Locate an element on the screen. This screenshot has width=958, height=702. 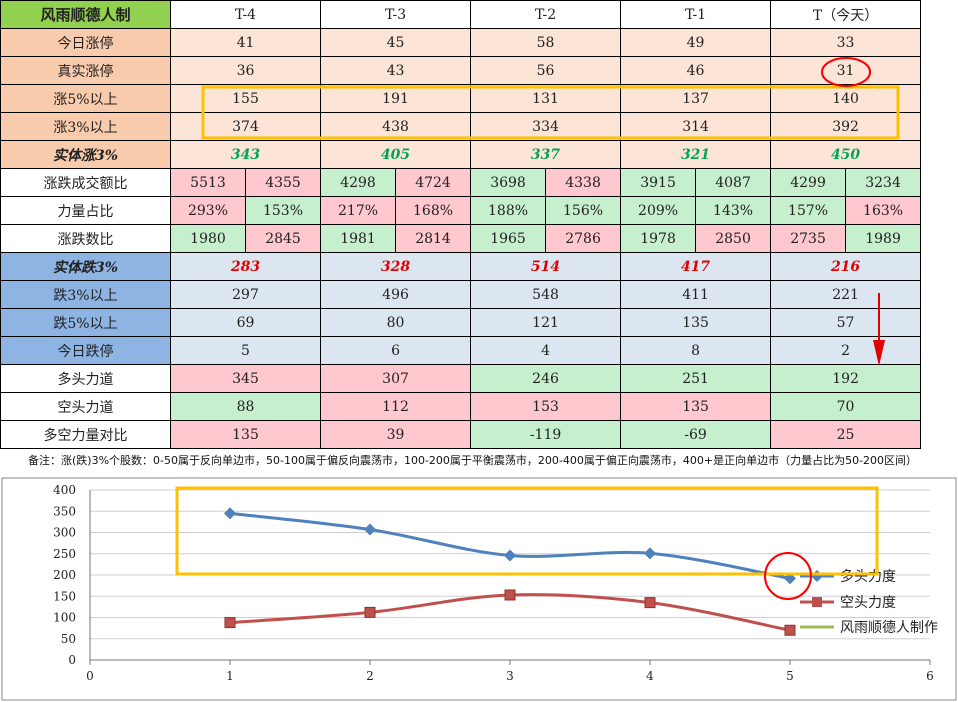
table-cell: 221 is located at coordinates (846, 294).